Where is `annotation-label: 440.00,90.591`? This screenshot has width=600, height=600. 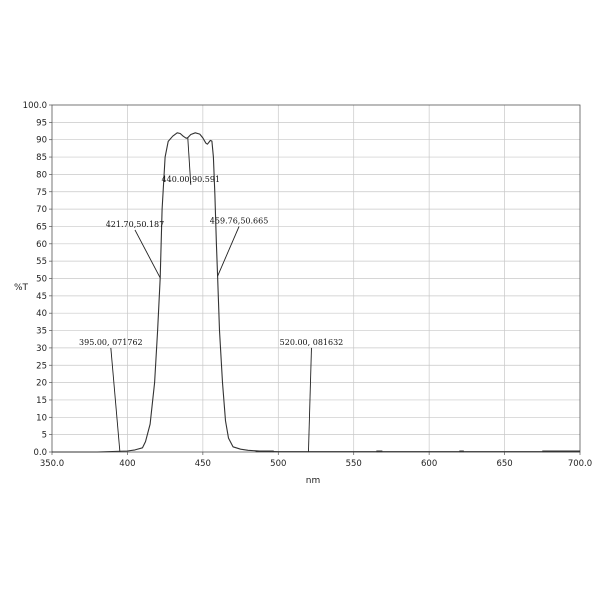 annotation-label: 440.00,90.591 is located at coordinates (191, 179).